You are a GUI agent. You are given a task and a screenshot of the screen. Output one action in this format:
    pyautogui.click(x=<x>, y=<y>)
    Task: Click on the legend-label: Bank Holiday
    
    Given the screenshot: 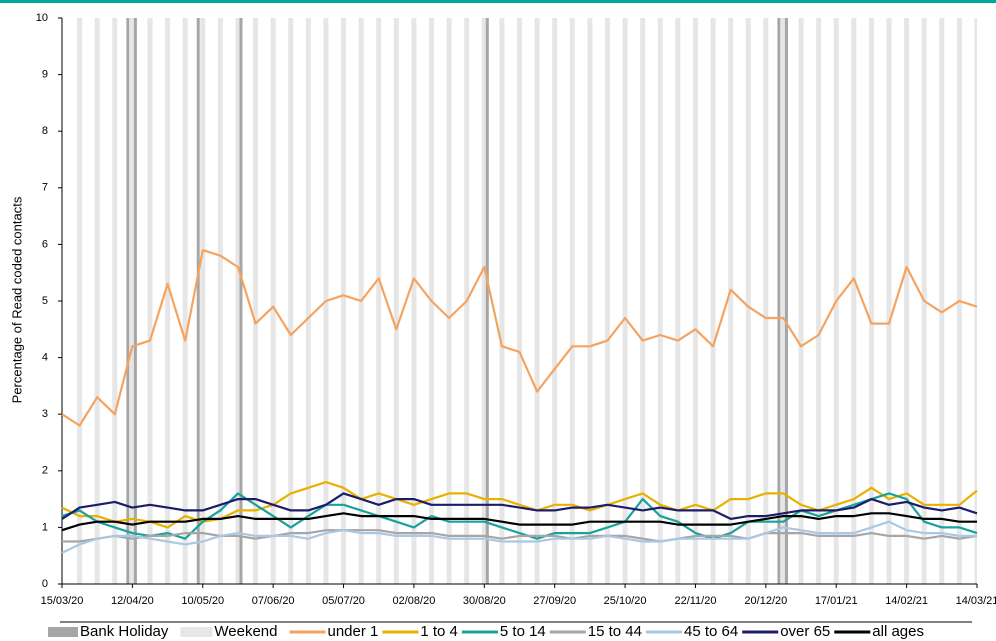 What is the action you would take?
    pyautogui.click(x=124, y=631)
    